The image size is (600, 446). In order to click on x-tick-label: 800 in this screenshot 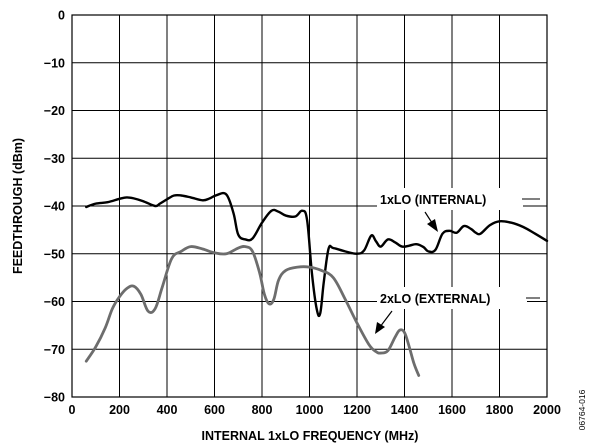, I will do `click(262, 410)`.